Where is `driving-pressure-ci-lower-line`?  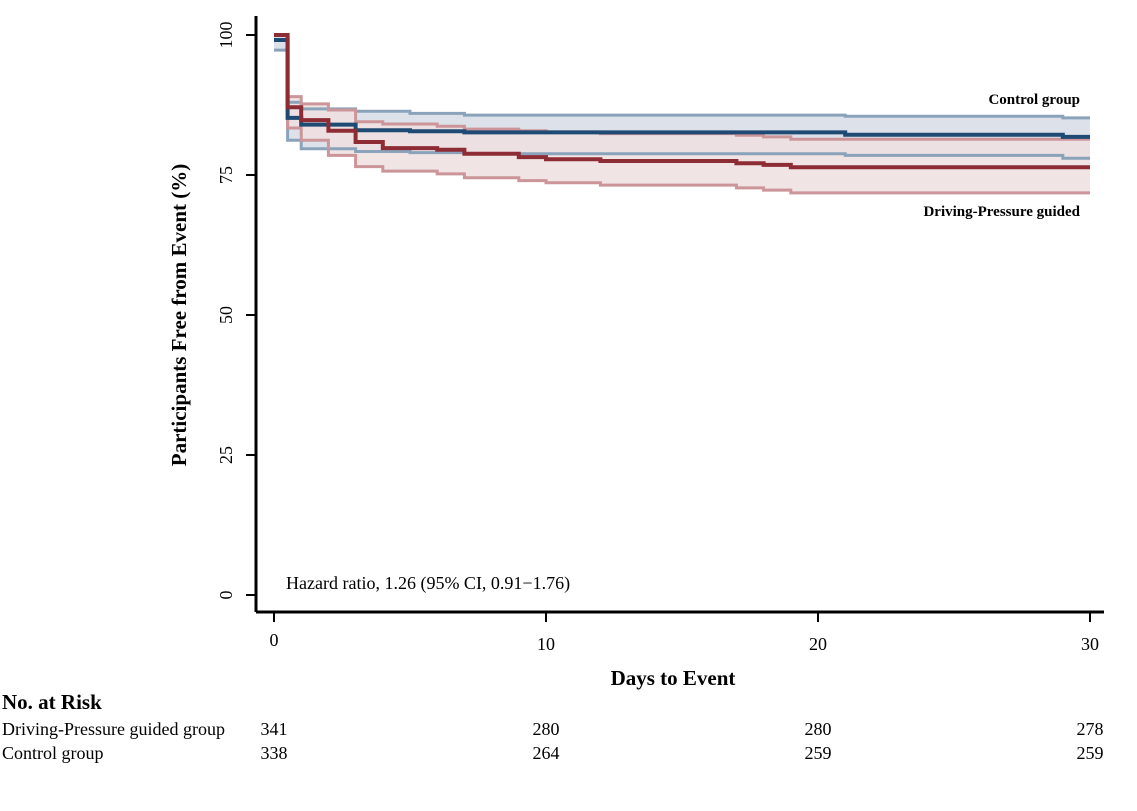 driving-pressure-ci-lower-line is located at coordinates (682, 114).